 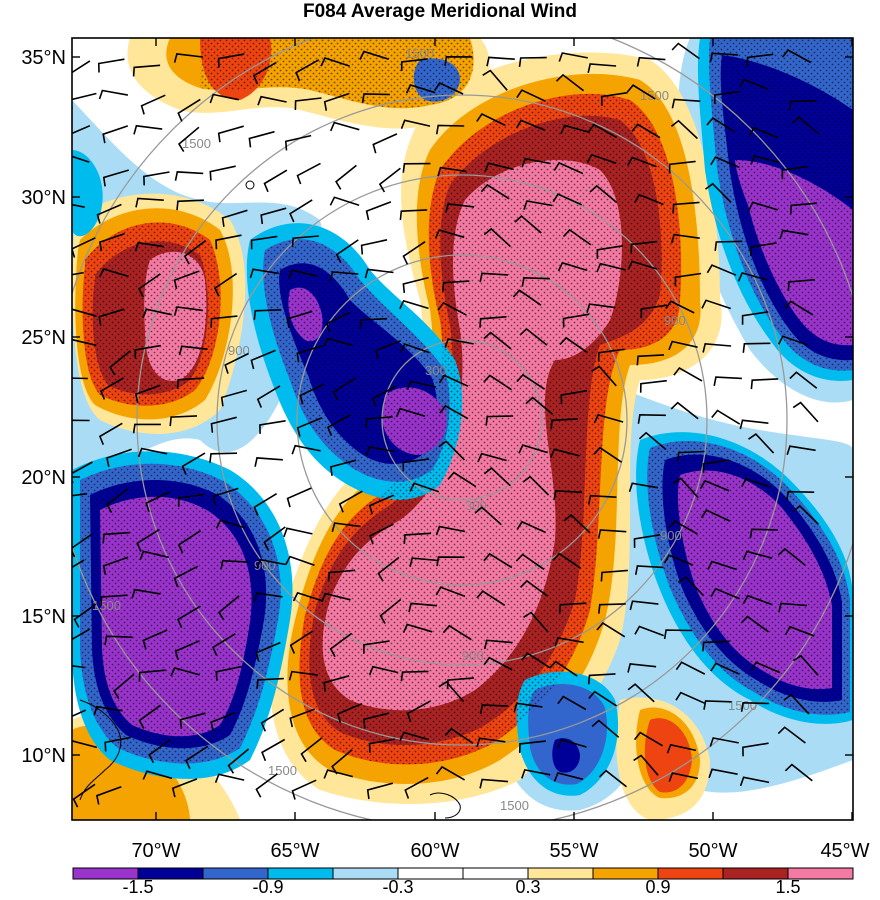 I want to click on lat-tick-label: 30°N, so click(x=43, y=198).